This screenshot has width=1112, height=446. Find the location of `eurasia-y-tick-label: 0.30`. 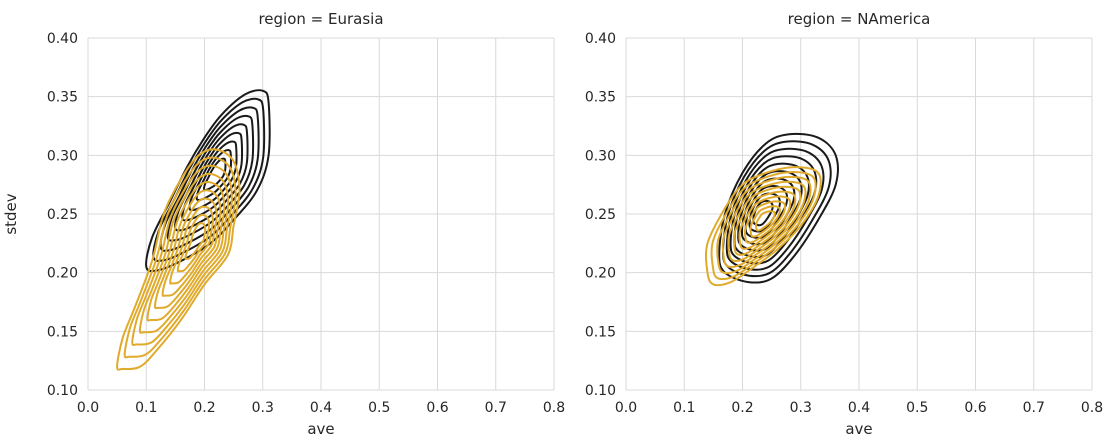

eurasia-y-tick-label: 0.30 is located at coordinates (62, 156).